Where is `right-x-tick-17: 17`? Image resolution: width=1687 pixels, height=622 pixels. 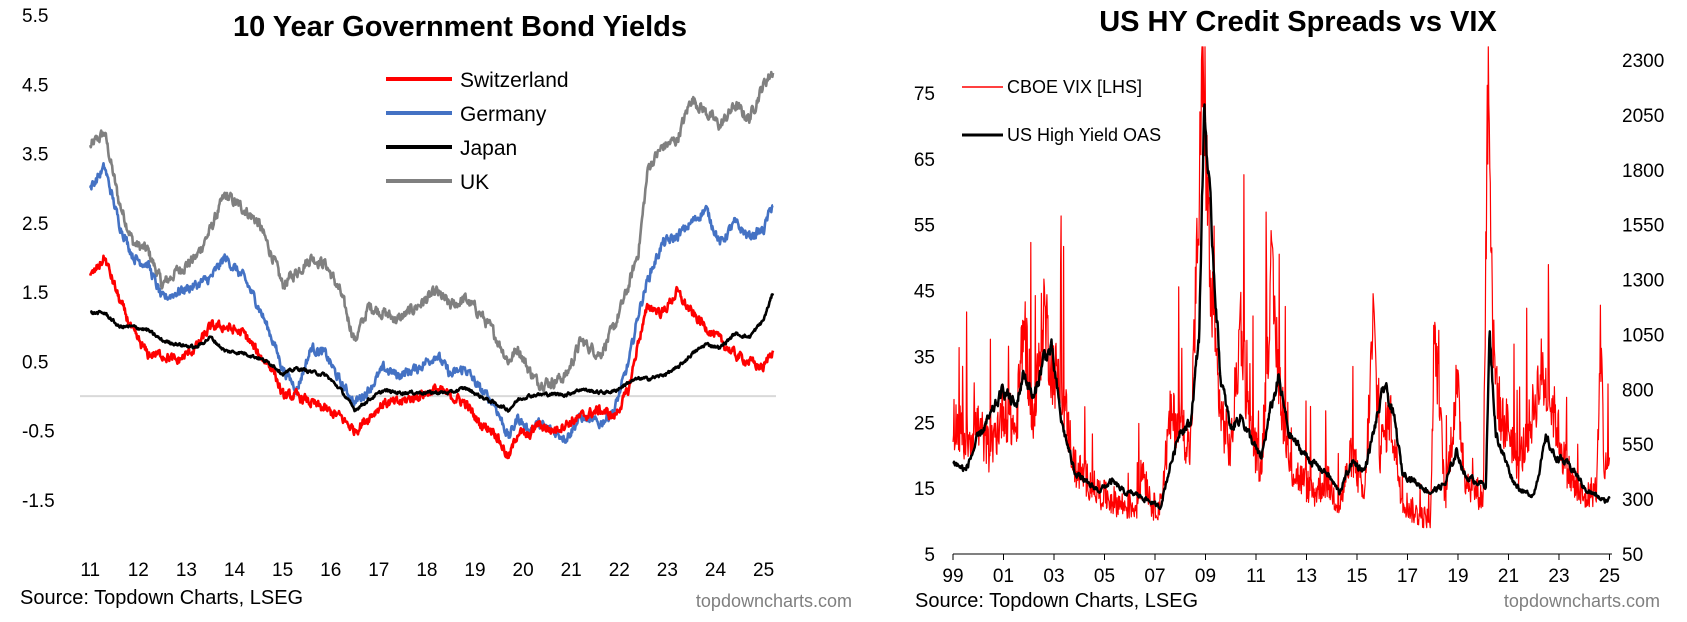
right-x-tick-17: 17 is located at coordinates (1407, 576).